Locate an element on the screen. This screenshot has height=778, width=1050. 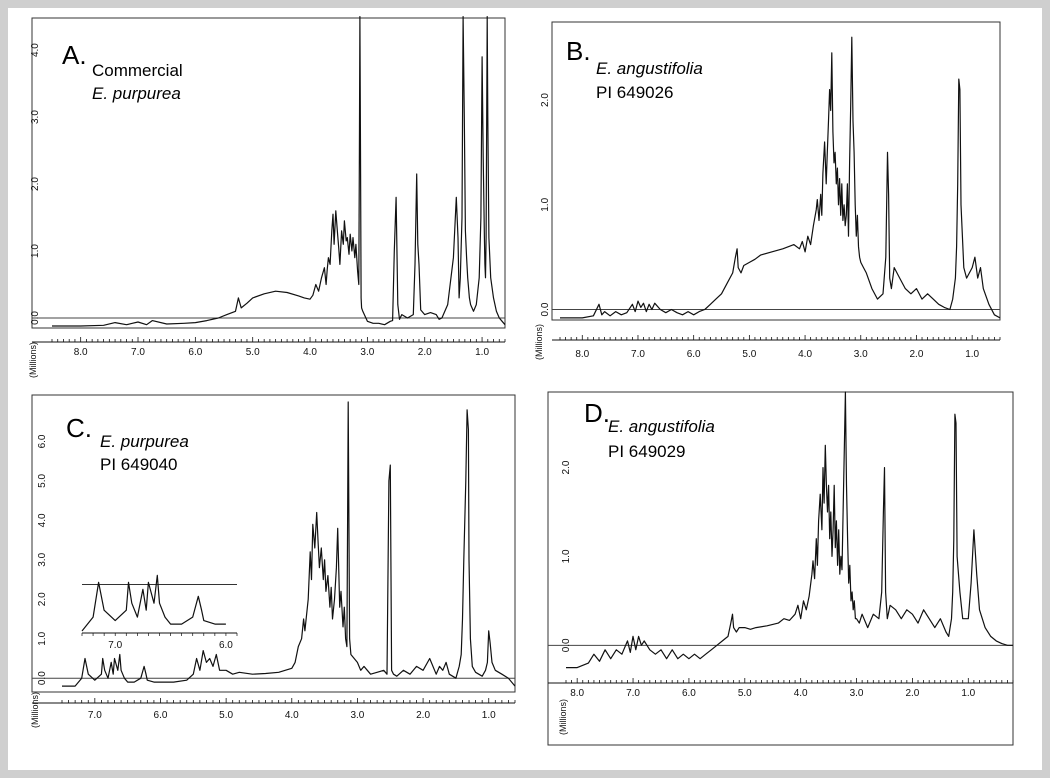
panel-letter: C. is located at coordinates (79, 428).